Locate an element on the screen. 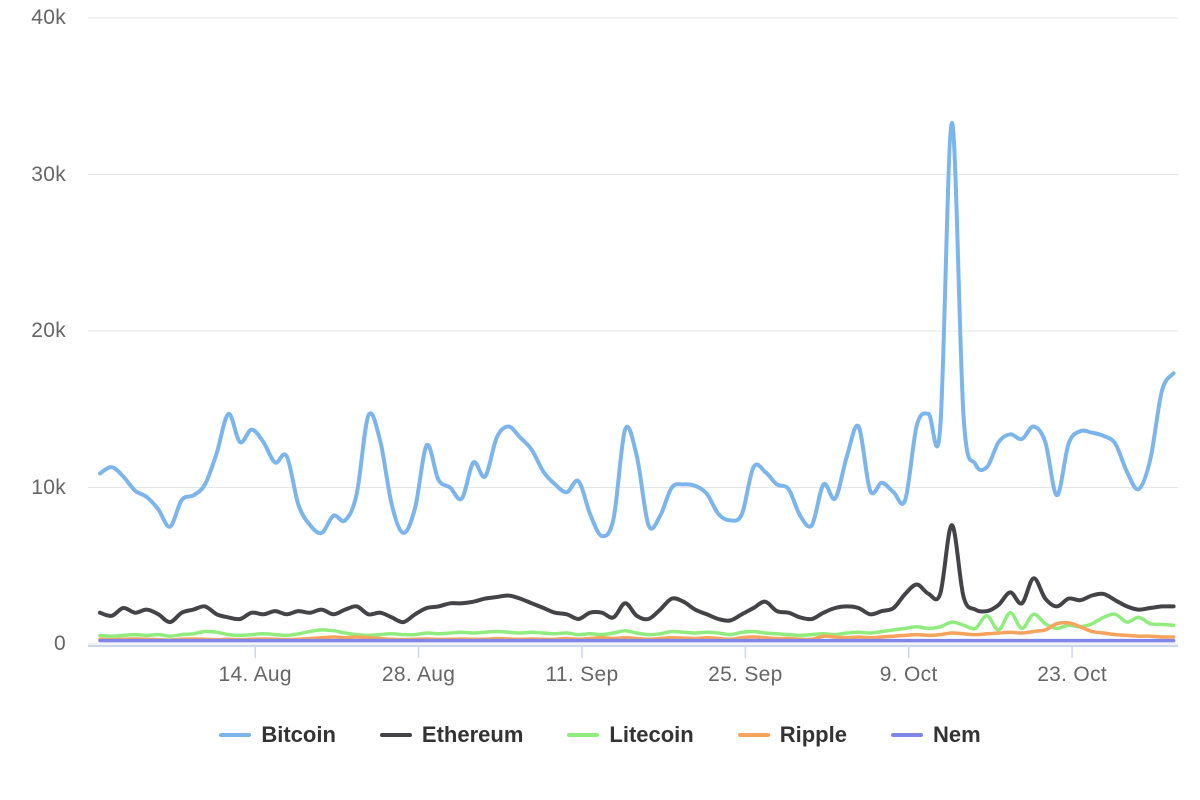 This screenshot has width=1200, height=800. y-axis-label: 0 is located at coordinates (60, 643).